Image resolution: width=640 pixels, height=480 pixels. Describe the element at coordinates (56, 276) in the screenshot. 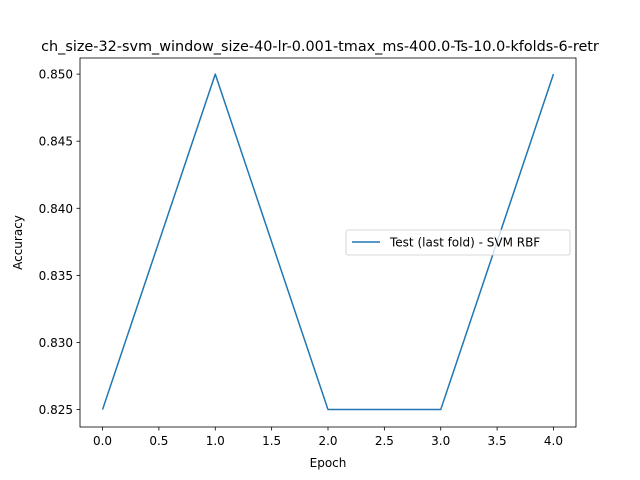

I see `y-tick-label: 0.835` at that location.